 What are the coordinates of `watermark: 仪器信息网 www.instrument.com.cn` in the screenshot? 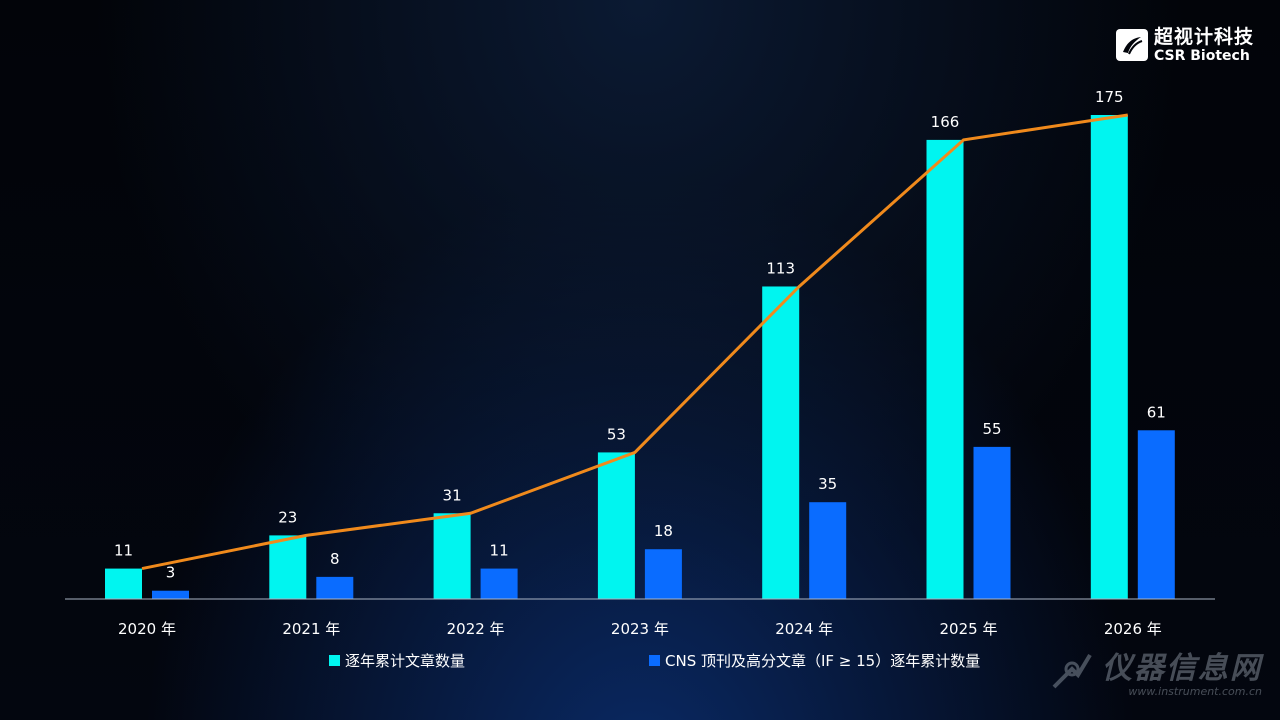 It's located at (1155, 670).